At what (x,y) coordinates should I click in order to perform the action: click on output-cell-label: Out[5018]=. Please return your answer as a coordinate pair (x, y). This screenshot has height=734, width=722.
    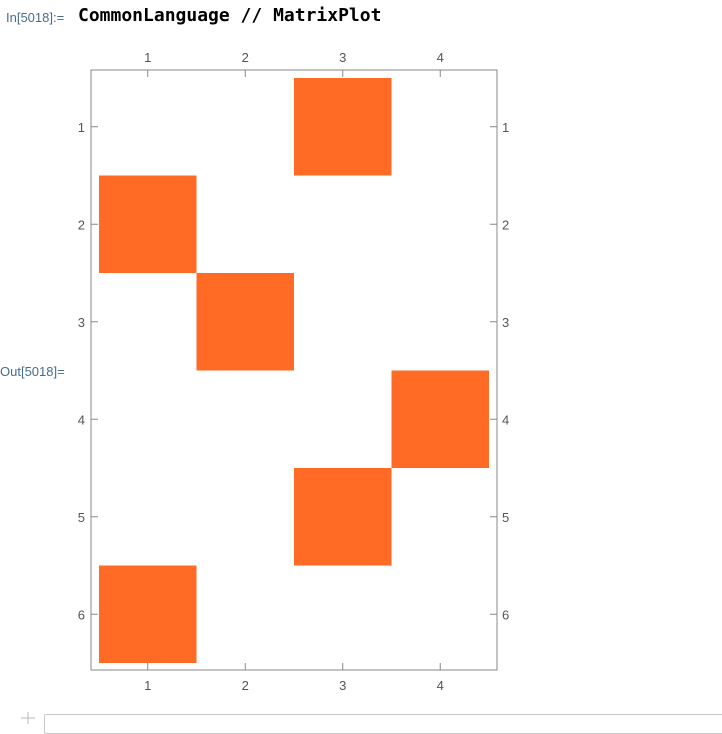
    Looking at the image, I should click on (32, 371).